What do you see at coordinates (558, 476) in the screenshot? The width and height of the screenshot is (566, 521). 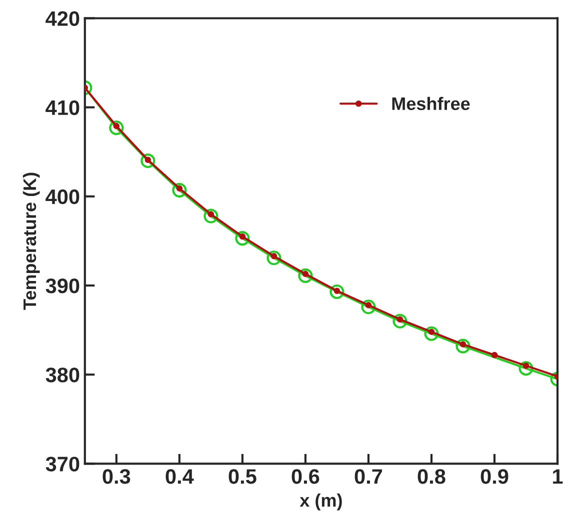 I see `x-tick-label: 1` at bounding box center [558, 476].